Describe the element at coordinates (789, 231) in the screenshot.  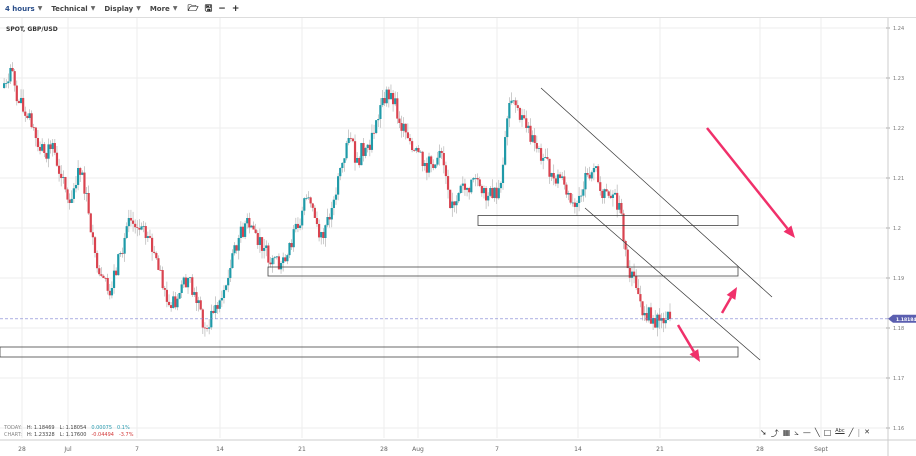
I see `arrow-head` at that location.